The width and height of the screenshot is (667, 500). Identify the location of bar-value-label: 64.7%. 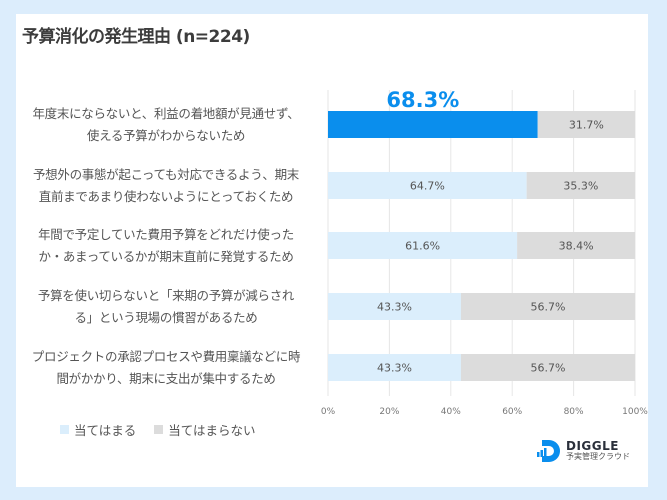
(427, 186).